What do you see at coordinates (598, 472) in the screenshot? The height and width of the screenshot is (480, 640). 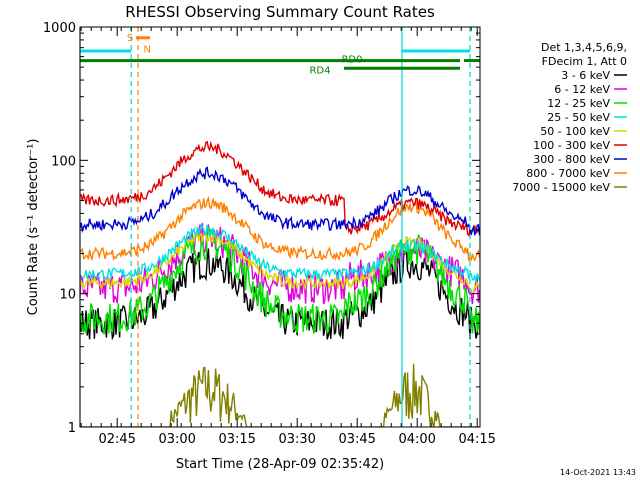 I see `footer-timestamp: 14-Oct-2021 13:43` at bounding box center [598, 472].